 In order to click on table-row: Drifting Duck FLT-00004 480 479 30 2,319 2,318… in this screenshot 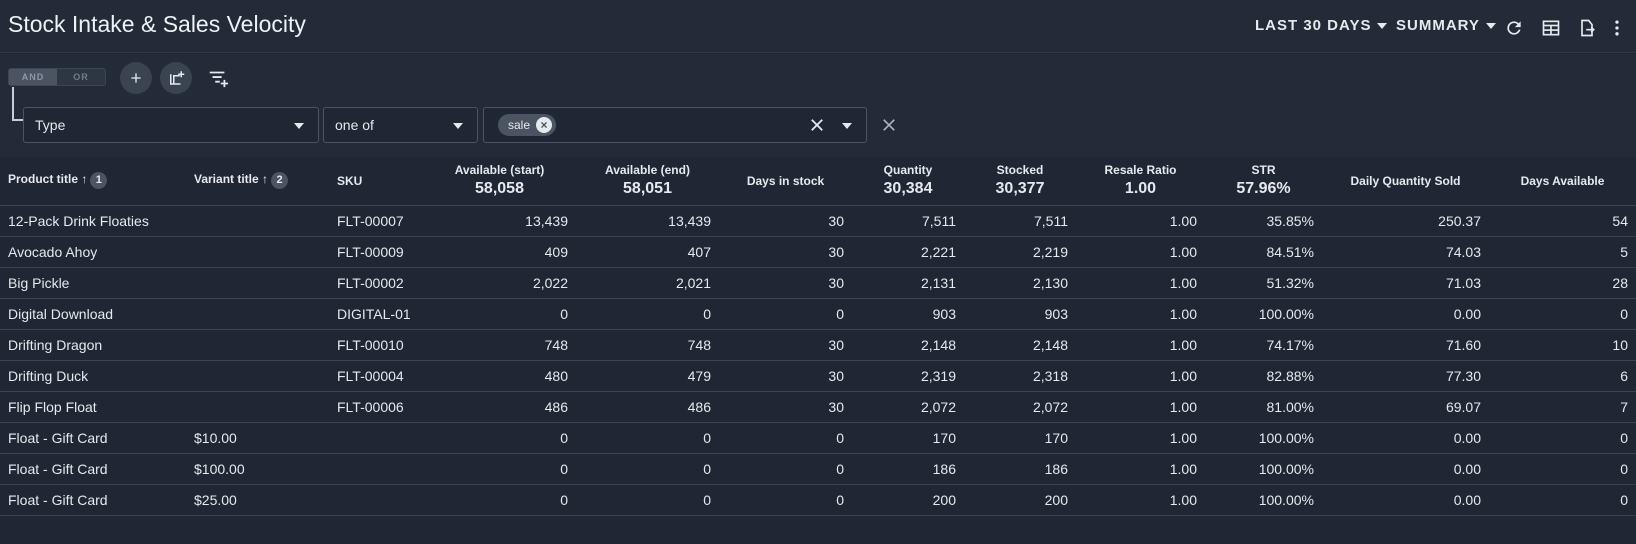, I will do `click(818, 376)`.